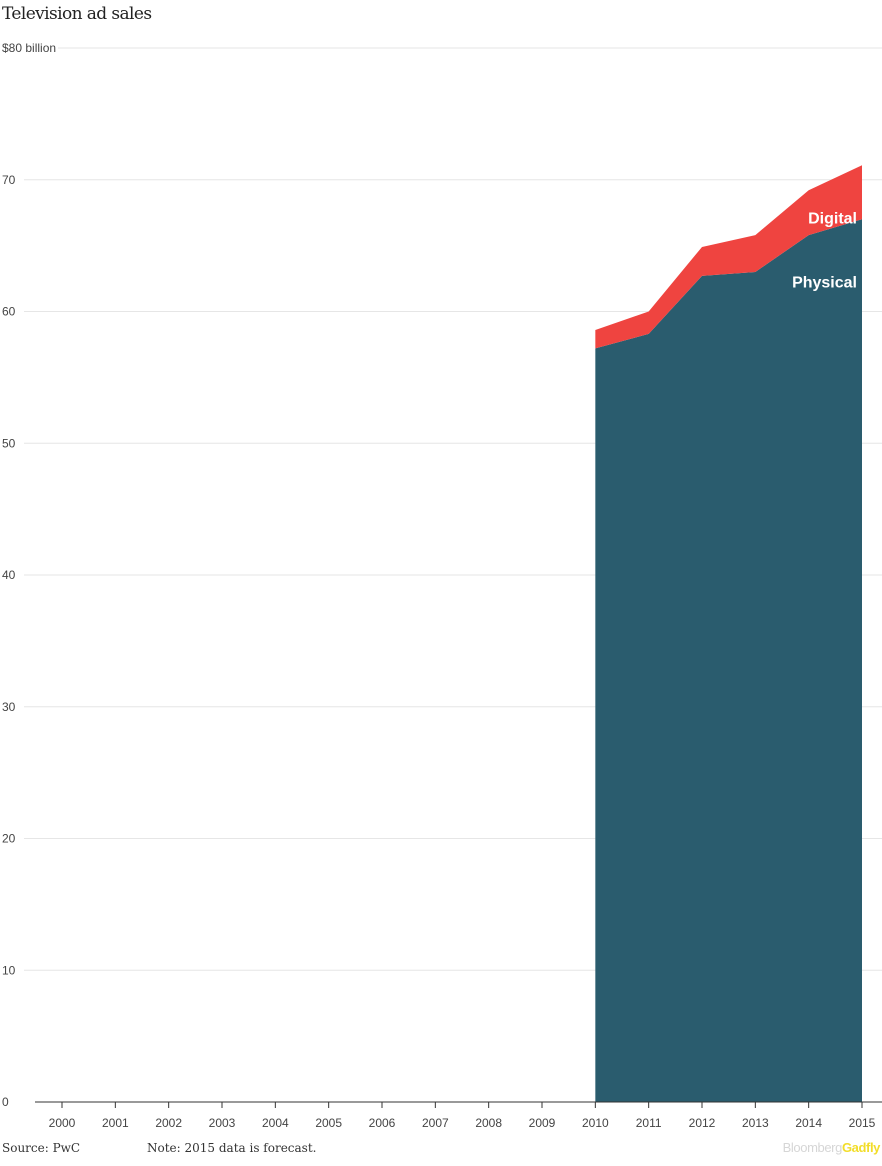 The image size is (882, 1166). What do you see at coordinates (9, 970) in the screenshot?
I see `y-tick-label: 10` at bounding box center [9, 970].